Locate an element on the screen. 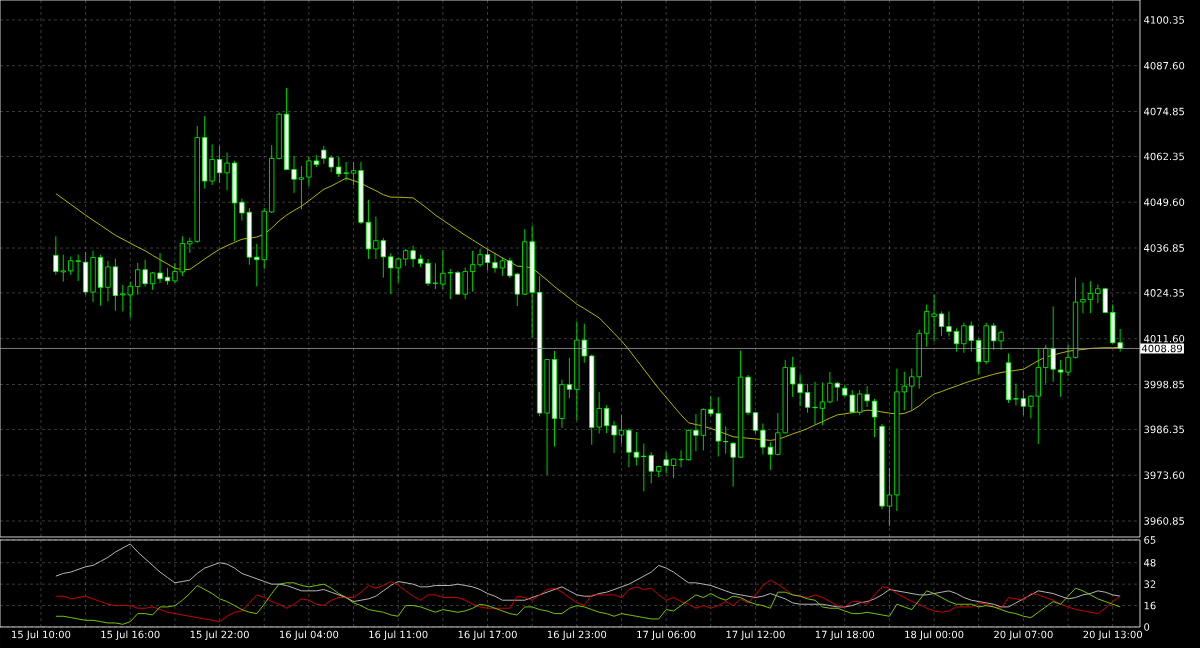 This screenshot has height=648, width=1200. x-tick-label: 17 Jul 18:00 is located at coordinates (845, 635).